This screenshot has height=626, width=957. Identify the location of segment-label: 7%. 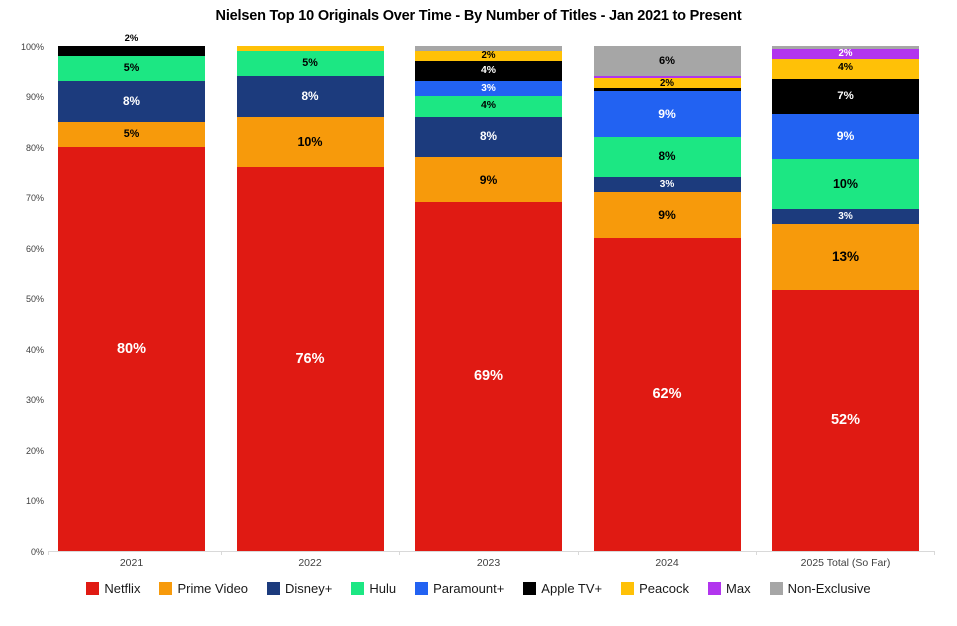
(845, 95).